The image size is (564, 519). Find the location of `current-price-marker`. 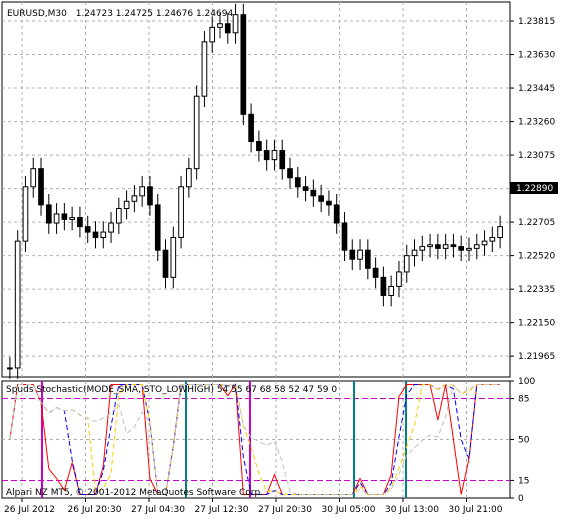

current-price-marker is located at coordinates (534, 188).